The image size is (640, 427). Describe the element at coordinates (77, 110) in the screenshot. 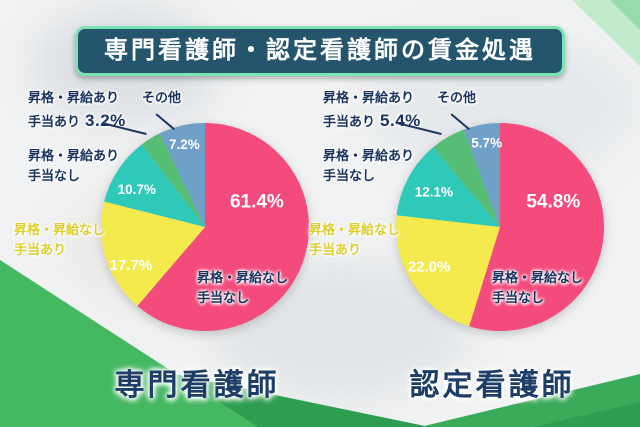

I see `label-promo-allowance: 昇格・昇給あり 手当あり 3.2%` at that location.